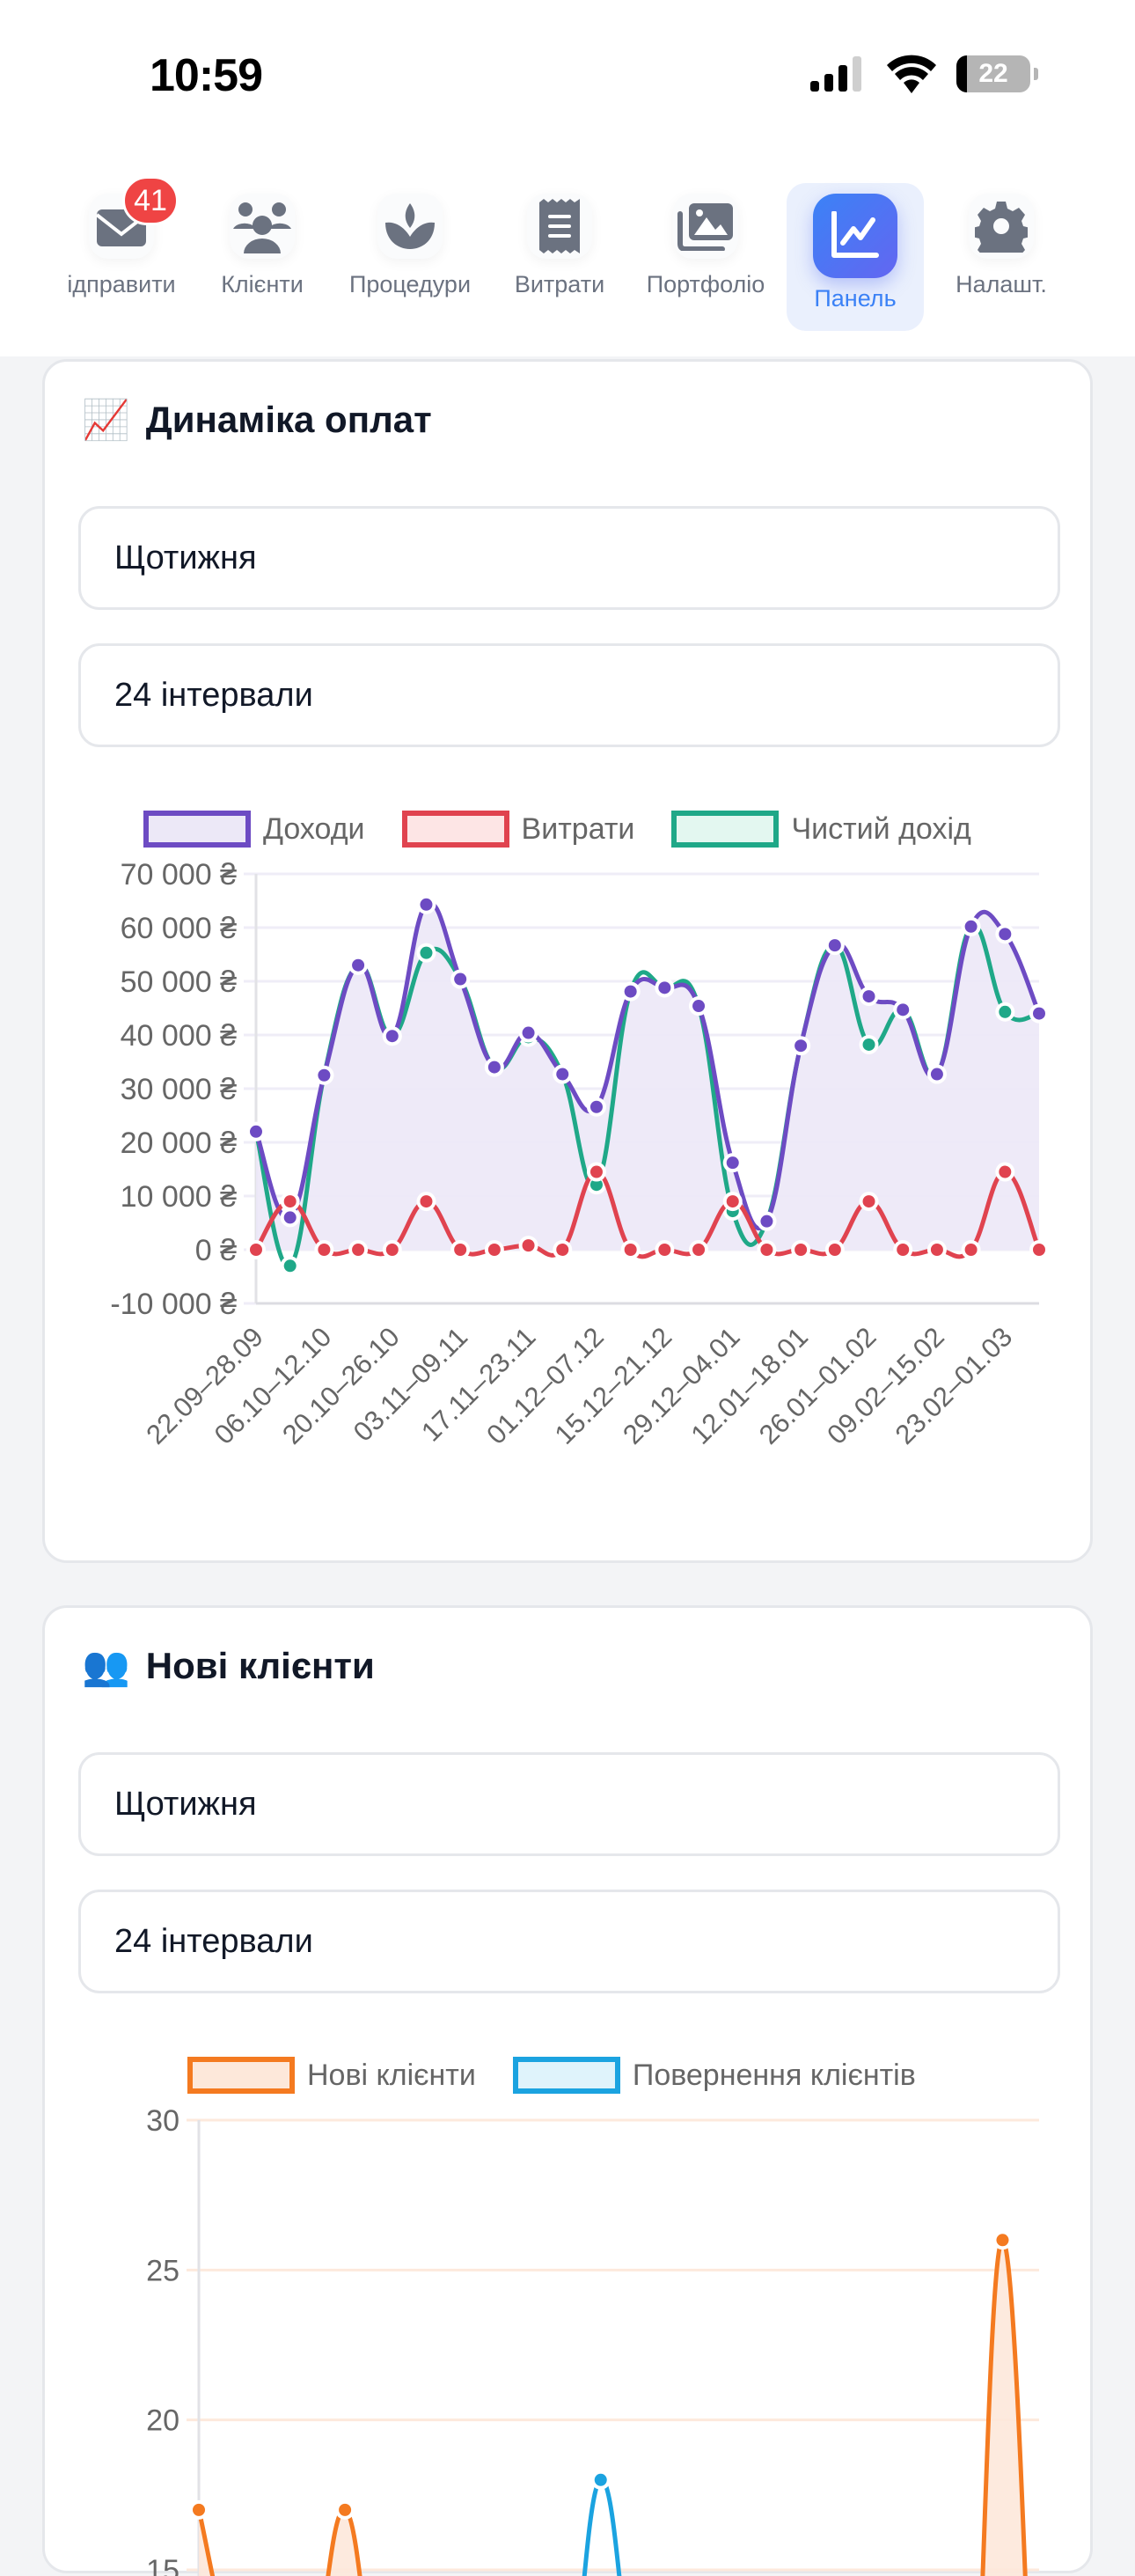 The image size is (1135, 2576). What do you see at coordinates (410, 284) in the screenshot?
I see `tab-label: Процедури` at bounding box center [410, 284].